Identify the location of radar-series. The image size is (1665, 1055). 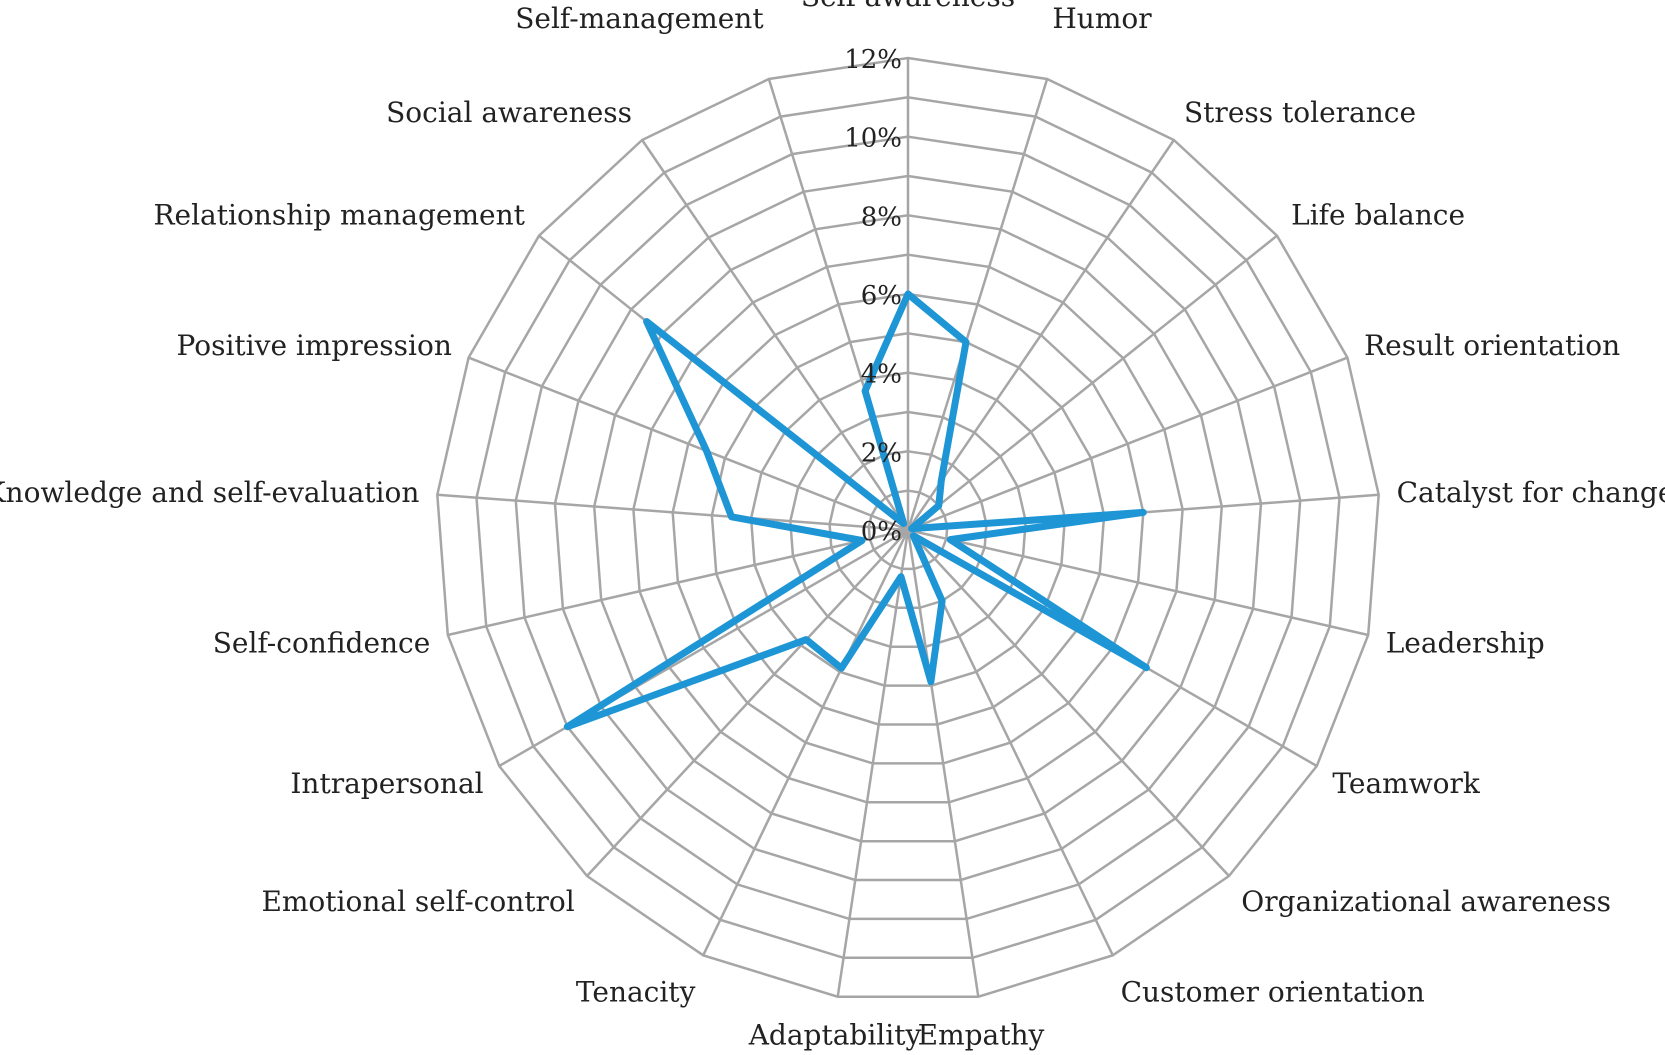
(856, 510).